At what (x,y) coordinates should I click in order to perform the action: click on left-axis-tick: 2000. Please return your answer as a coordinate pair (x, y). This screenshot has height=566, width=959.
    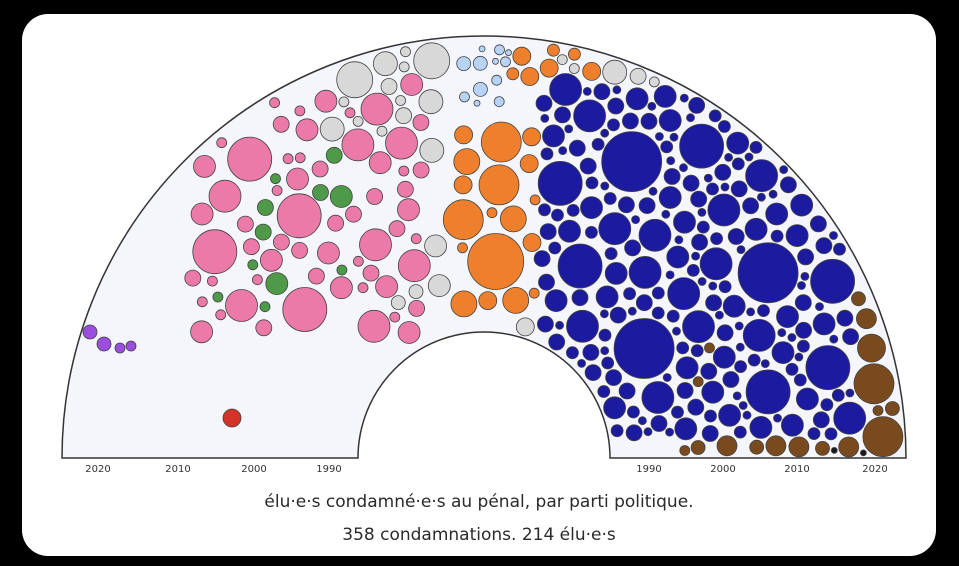
    Looking at the image, I should click on (253, 469).